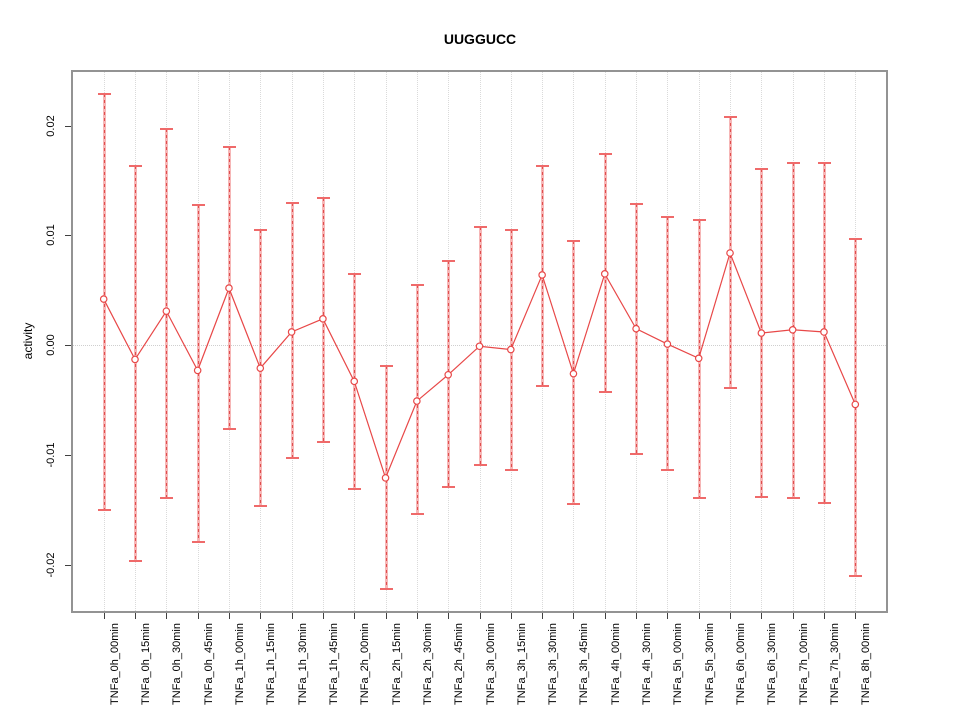  I want to click on x-tick-label: TNFa_4h_00min, so click(615, 664).